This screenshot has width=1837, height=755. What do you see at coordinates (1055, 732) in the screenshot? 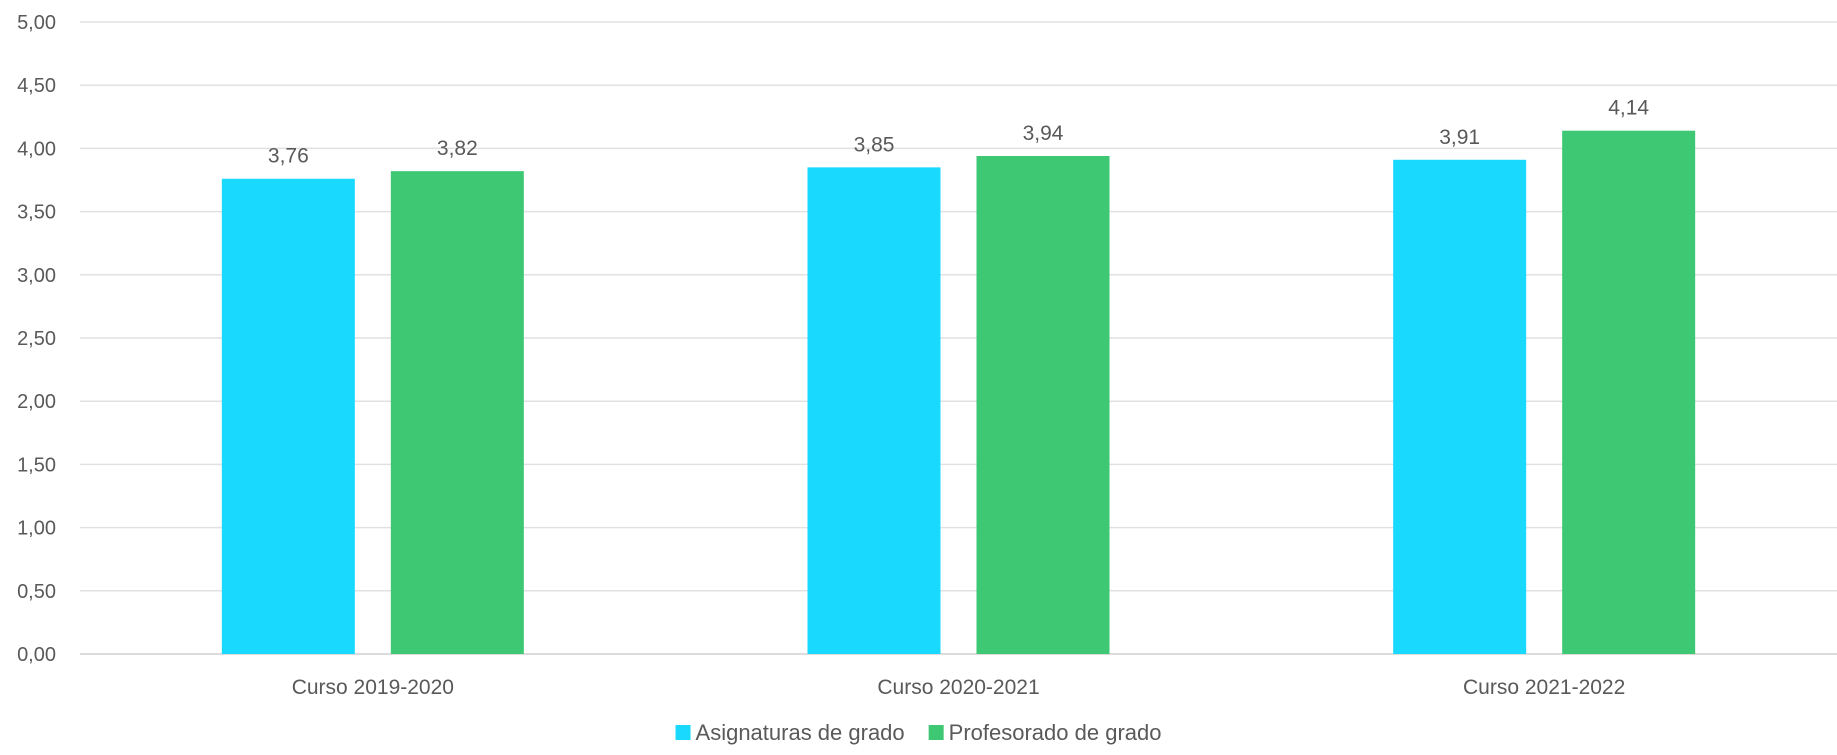
I see `legend-label: Profesorado de grado` at bounding box center [1055, 732].